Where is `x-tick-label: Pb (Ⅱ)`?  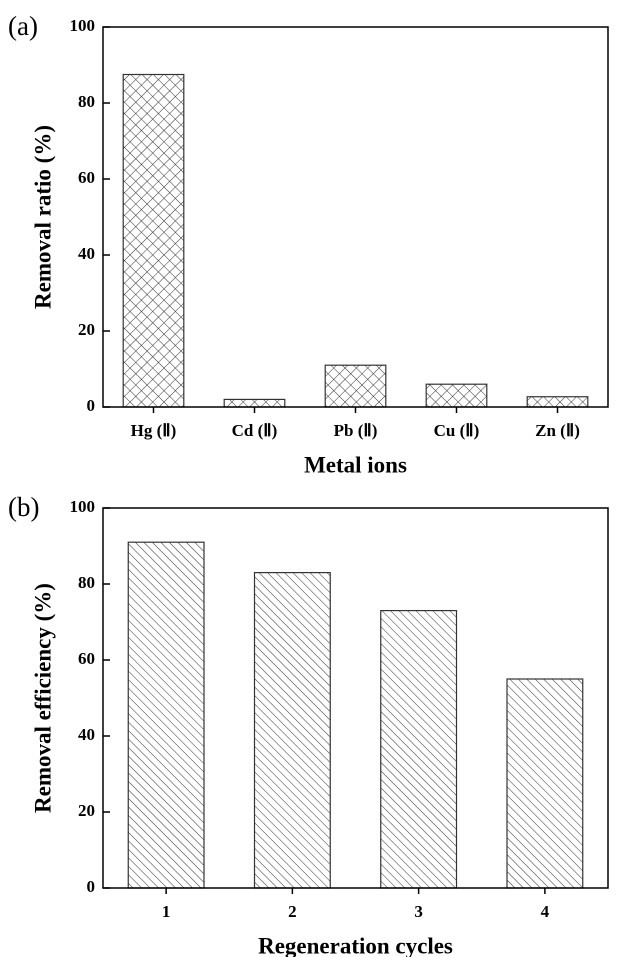 x-tick-label: Pb (Ⅱ) is located at coordinates (356, 430).